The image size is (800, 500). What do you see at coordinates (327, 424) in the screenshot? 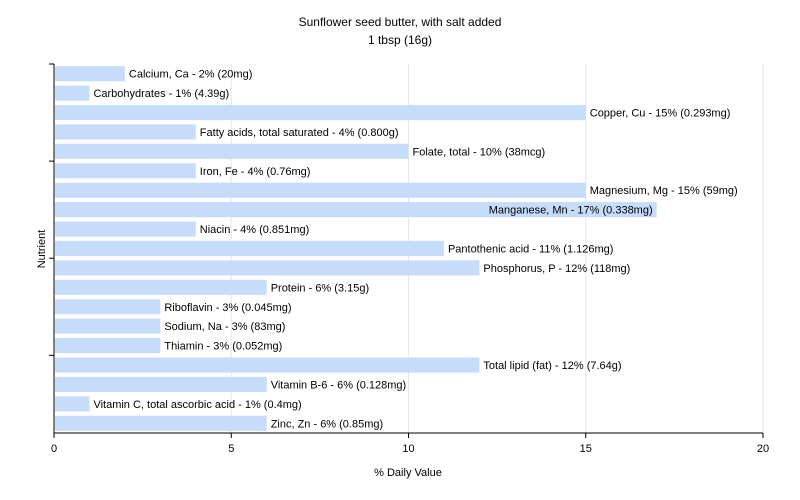
I see `bar-label: Zinc, Zn - 6% (0.85mg)` at bounding box center [327, 424].